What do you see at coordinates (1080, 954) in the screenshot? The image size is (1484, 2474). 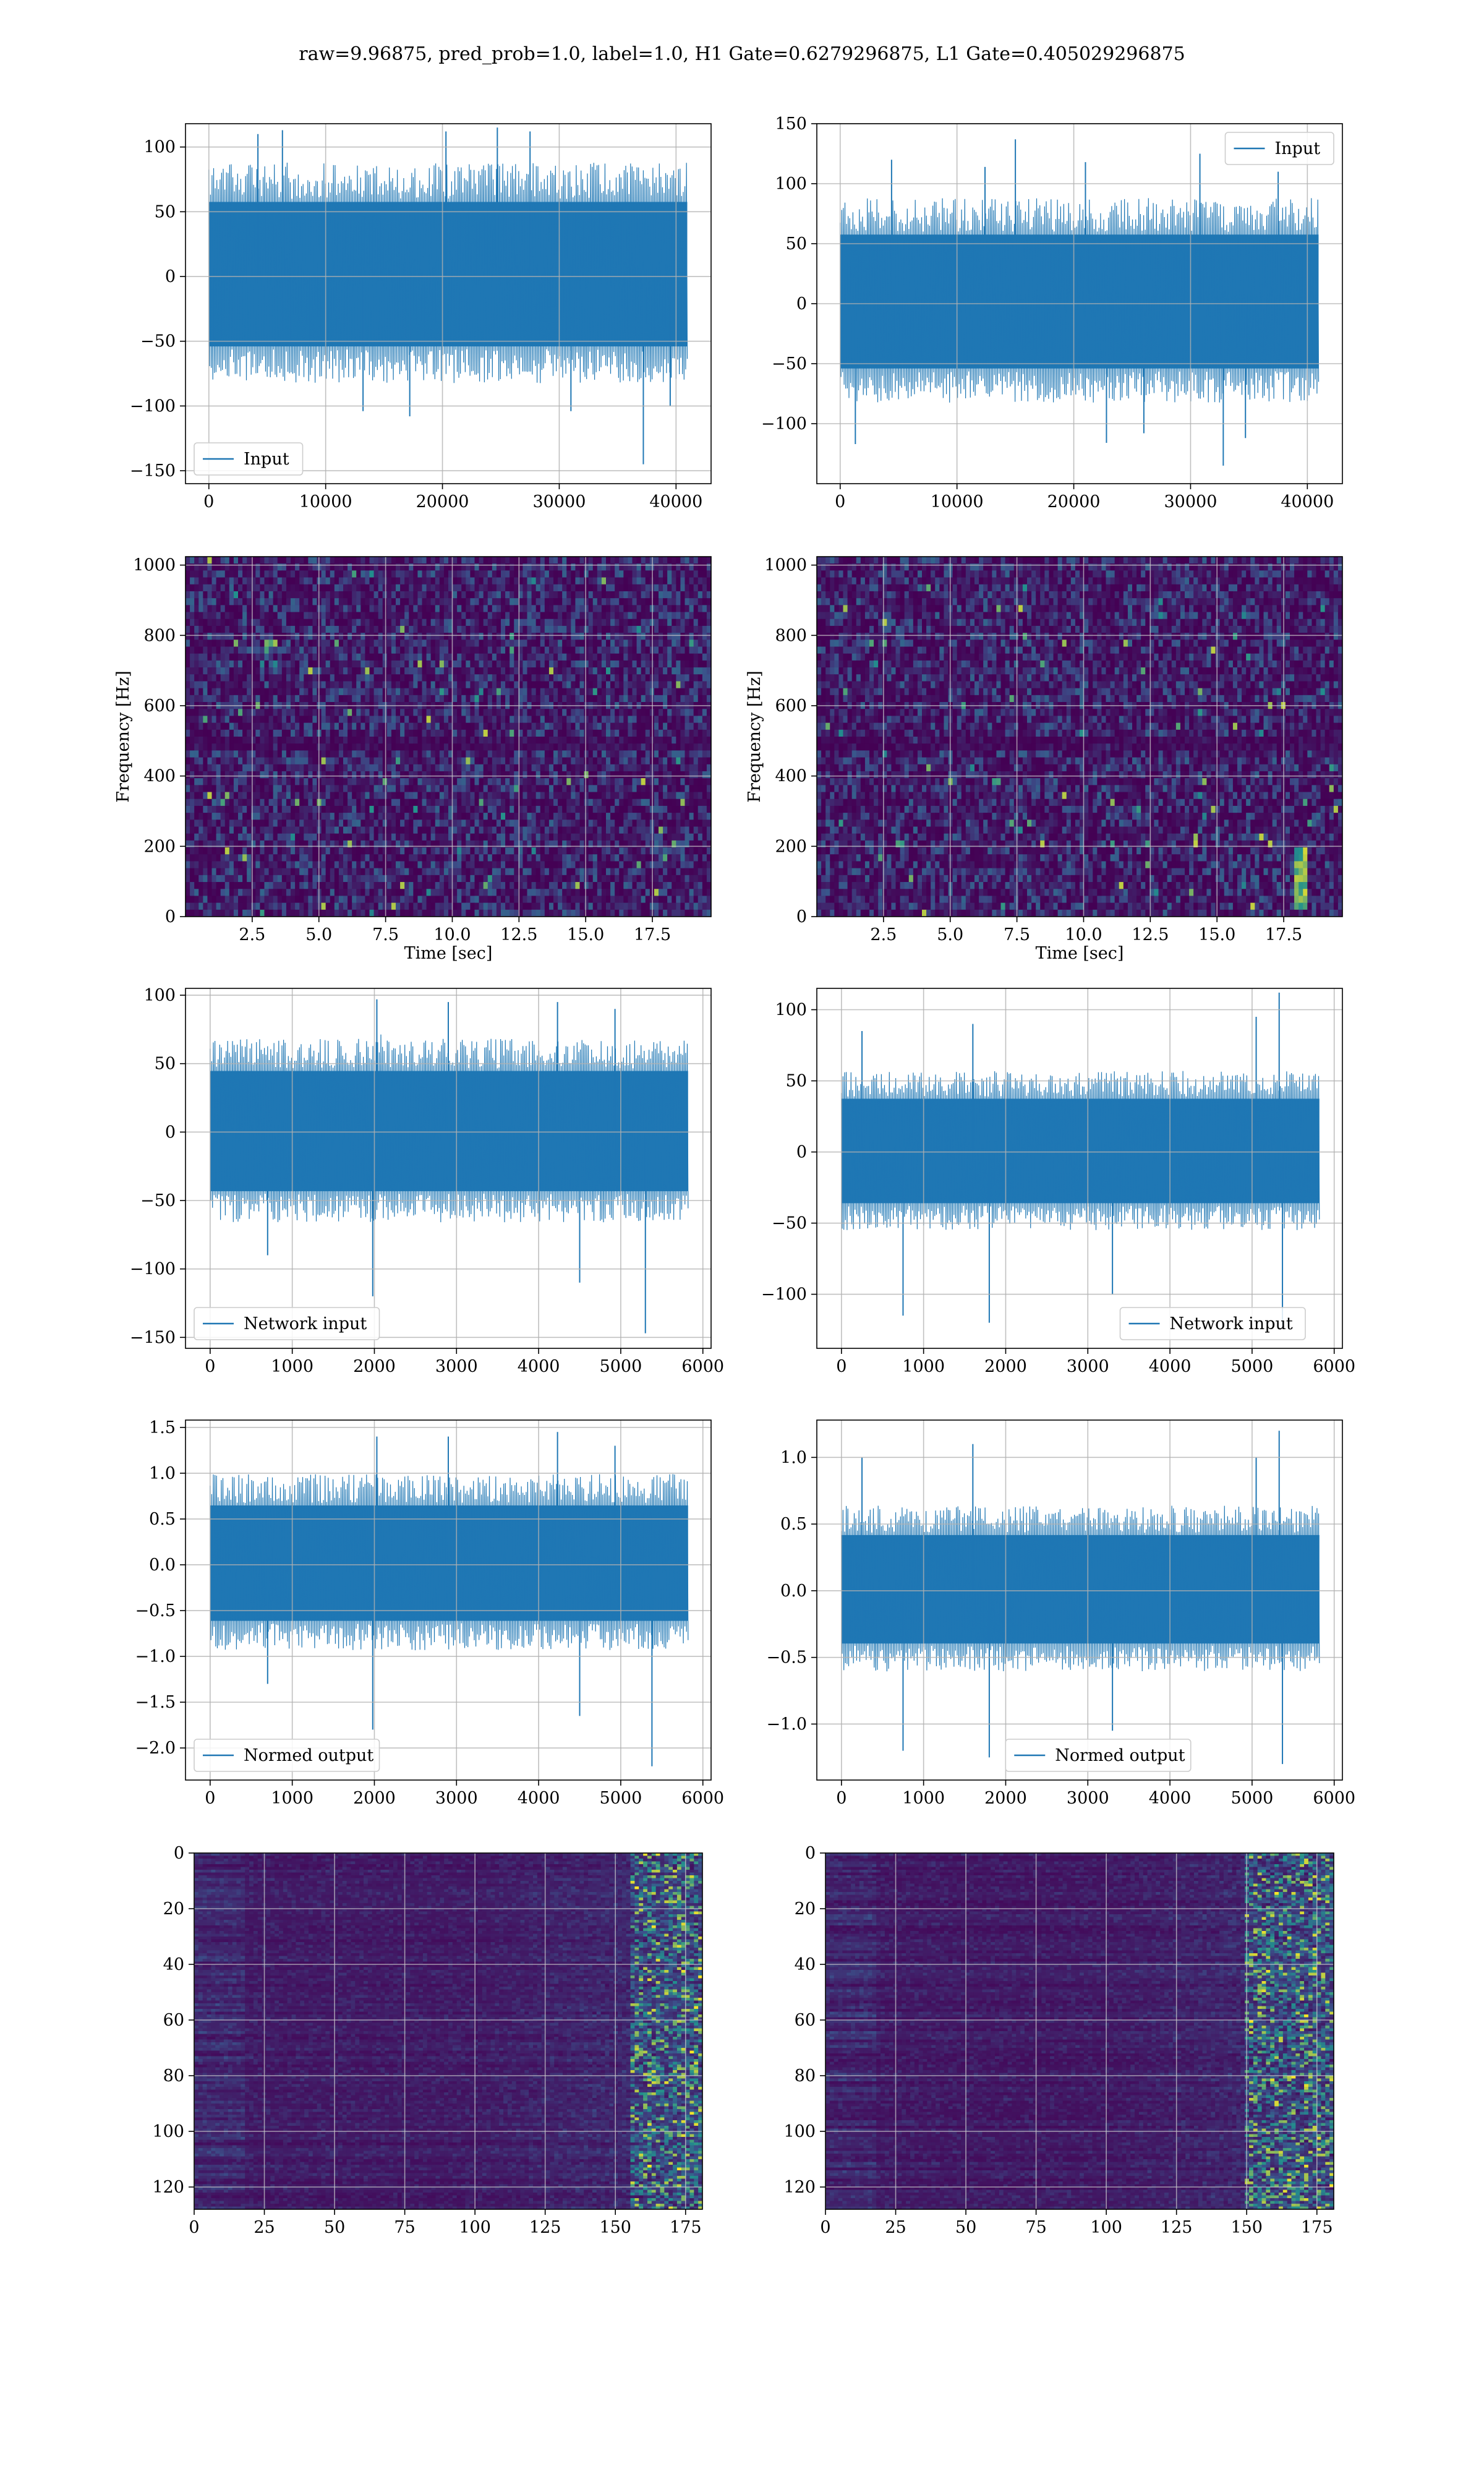 I see `x-axis-label: Time [sec]` at bounding box center [1080, 954].